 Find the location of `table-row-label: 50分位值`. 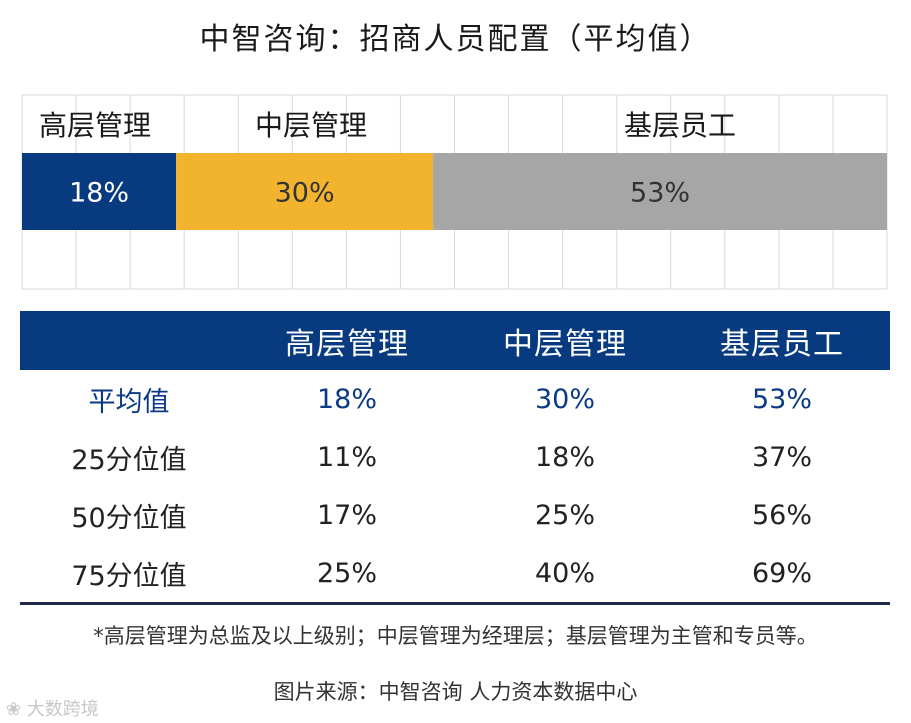

table-row-label: 50分位值 is located at coordinates (129, 518).